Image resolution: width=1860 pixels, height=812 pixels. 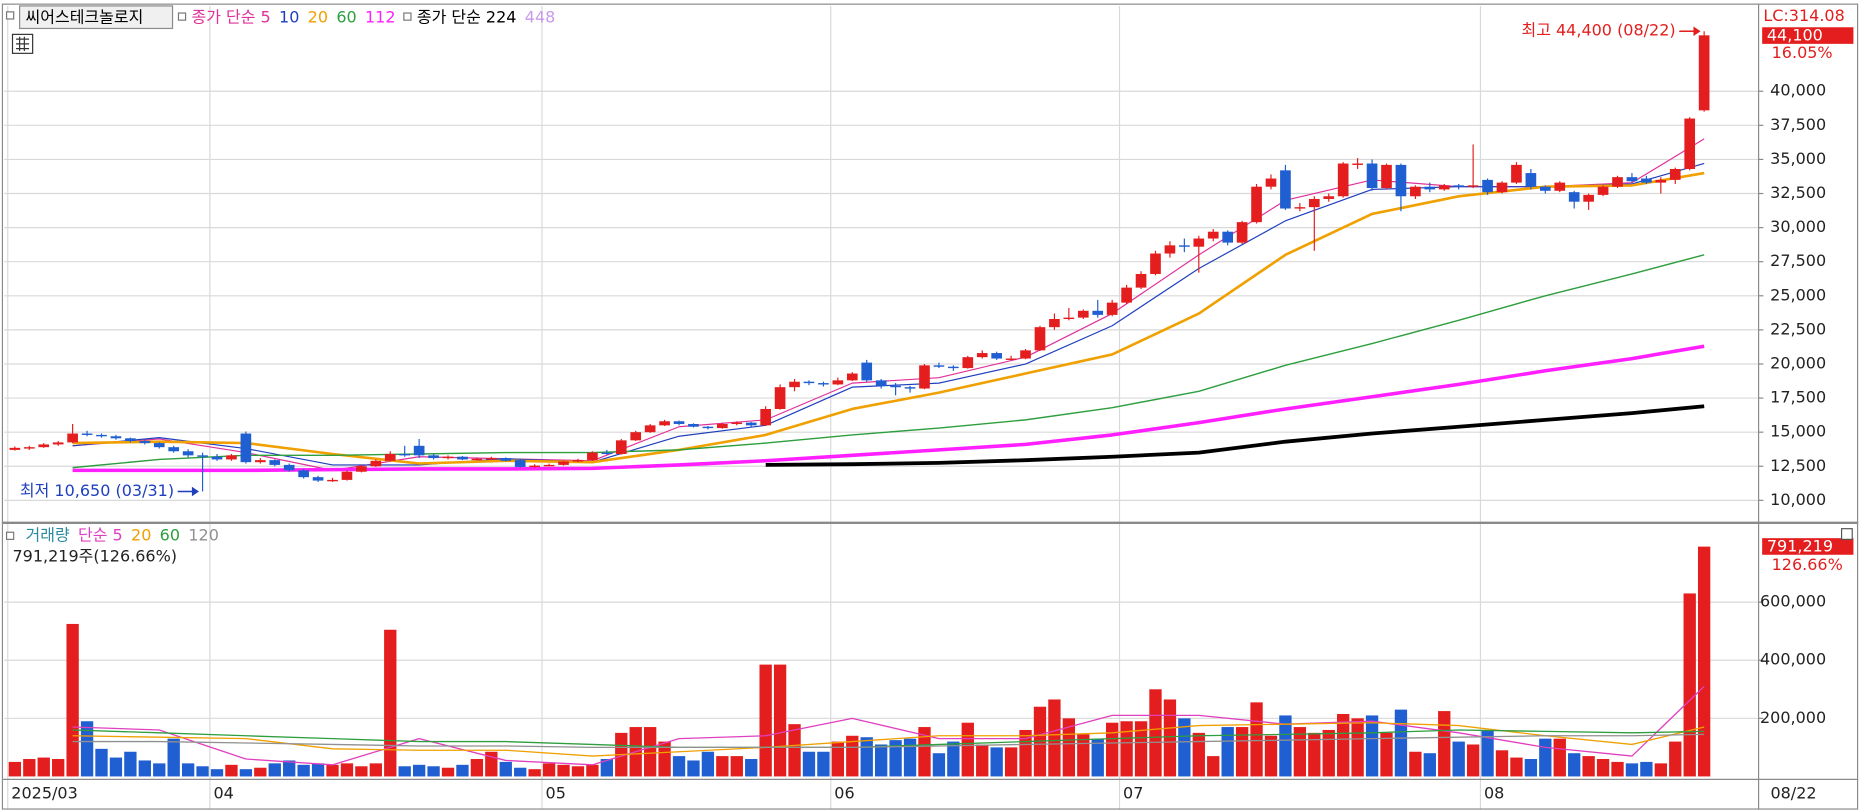 I want to click on legend-item: 112, so click(x=380, y=16).